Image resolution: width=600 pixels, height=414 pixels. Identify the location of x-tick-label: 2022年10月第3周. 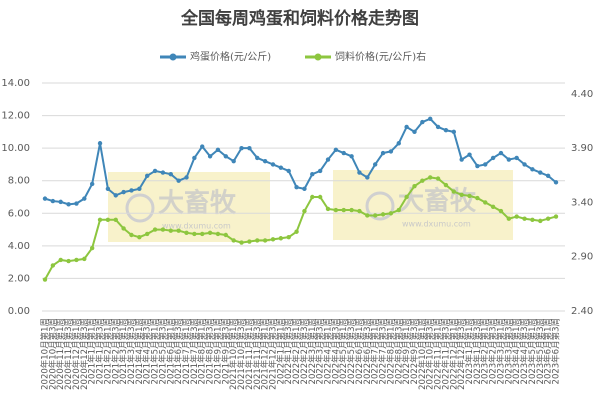
(430, 354).